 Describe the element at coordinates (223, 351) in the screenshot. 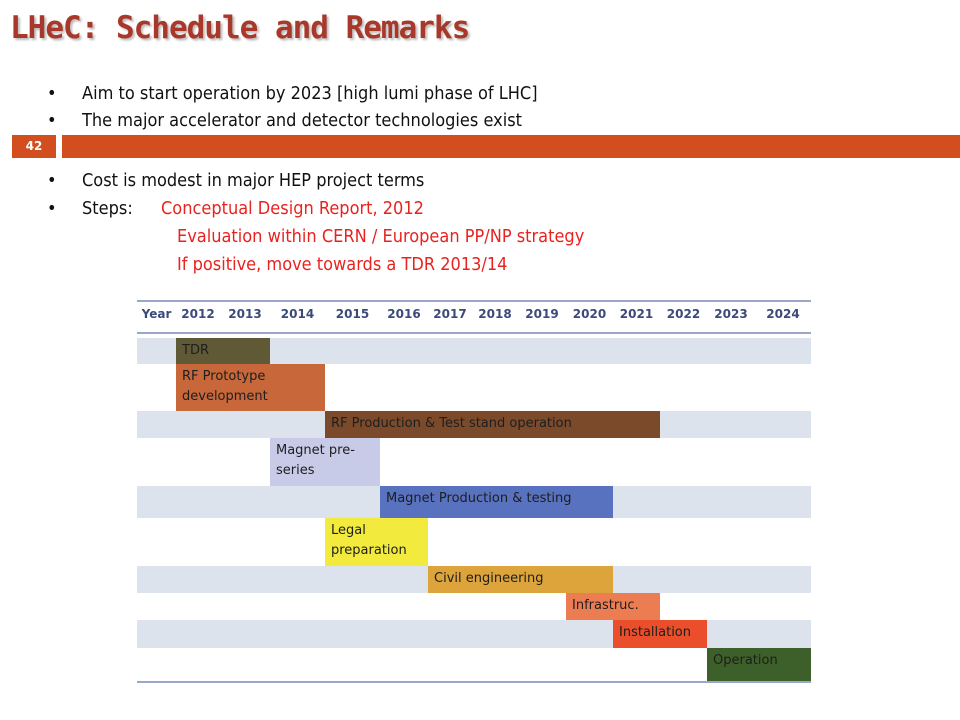

I see `task-bar: TDR` at that location.